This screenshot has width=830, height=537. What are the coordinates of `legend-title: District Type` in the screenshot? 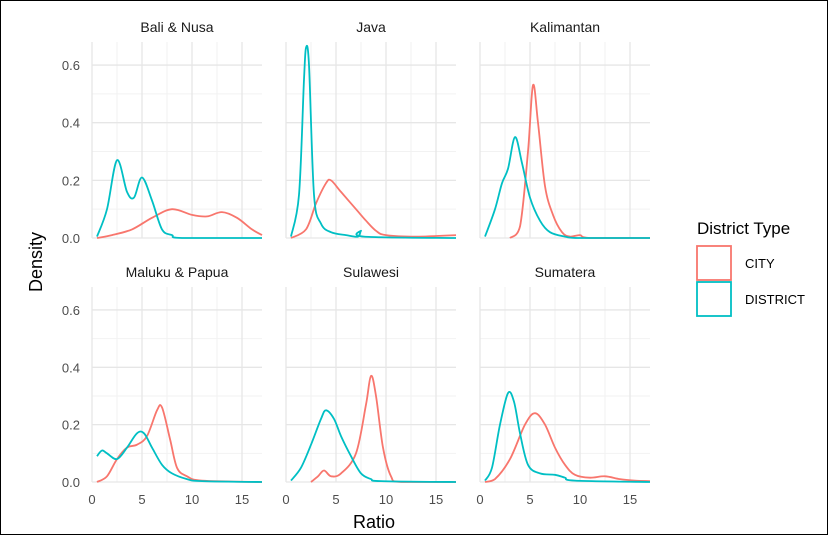 It's located at (743, 228).